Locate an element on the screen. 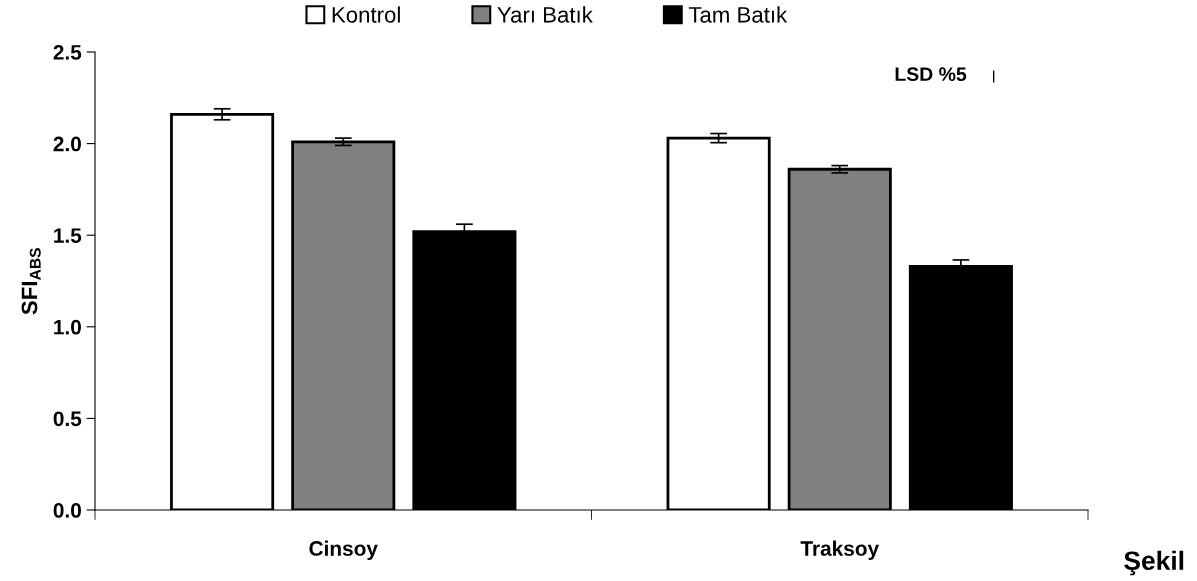 The width and height of the screenshot is (1197, 581). y-tick-label: 2.5 is located at coordinates (67, 52).